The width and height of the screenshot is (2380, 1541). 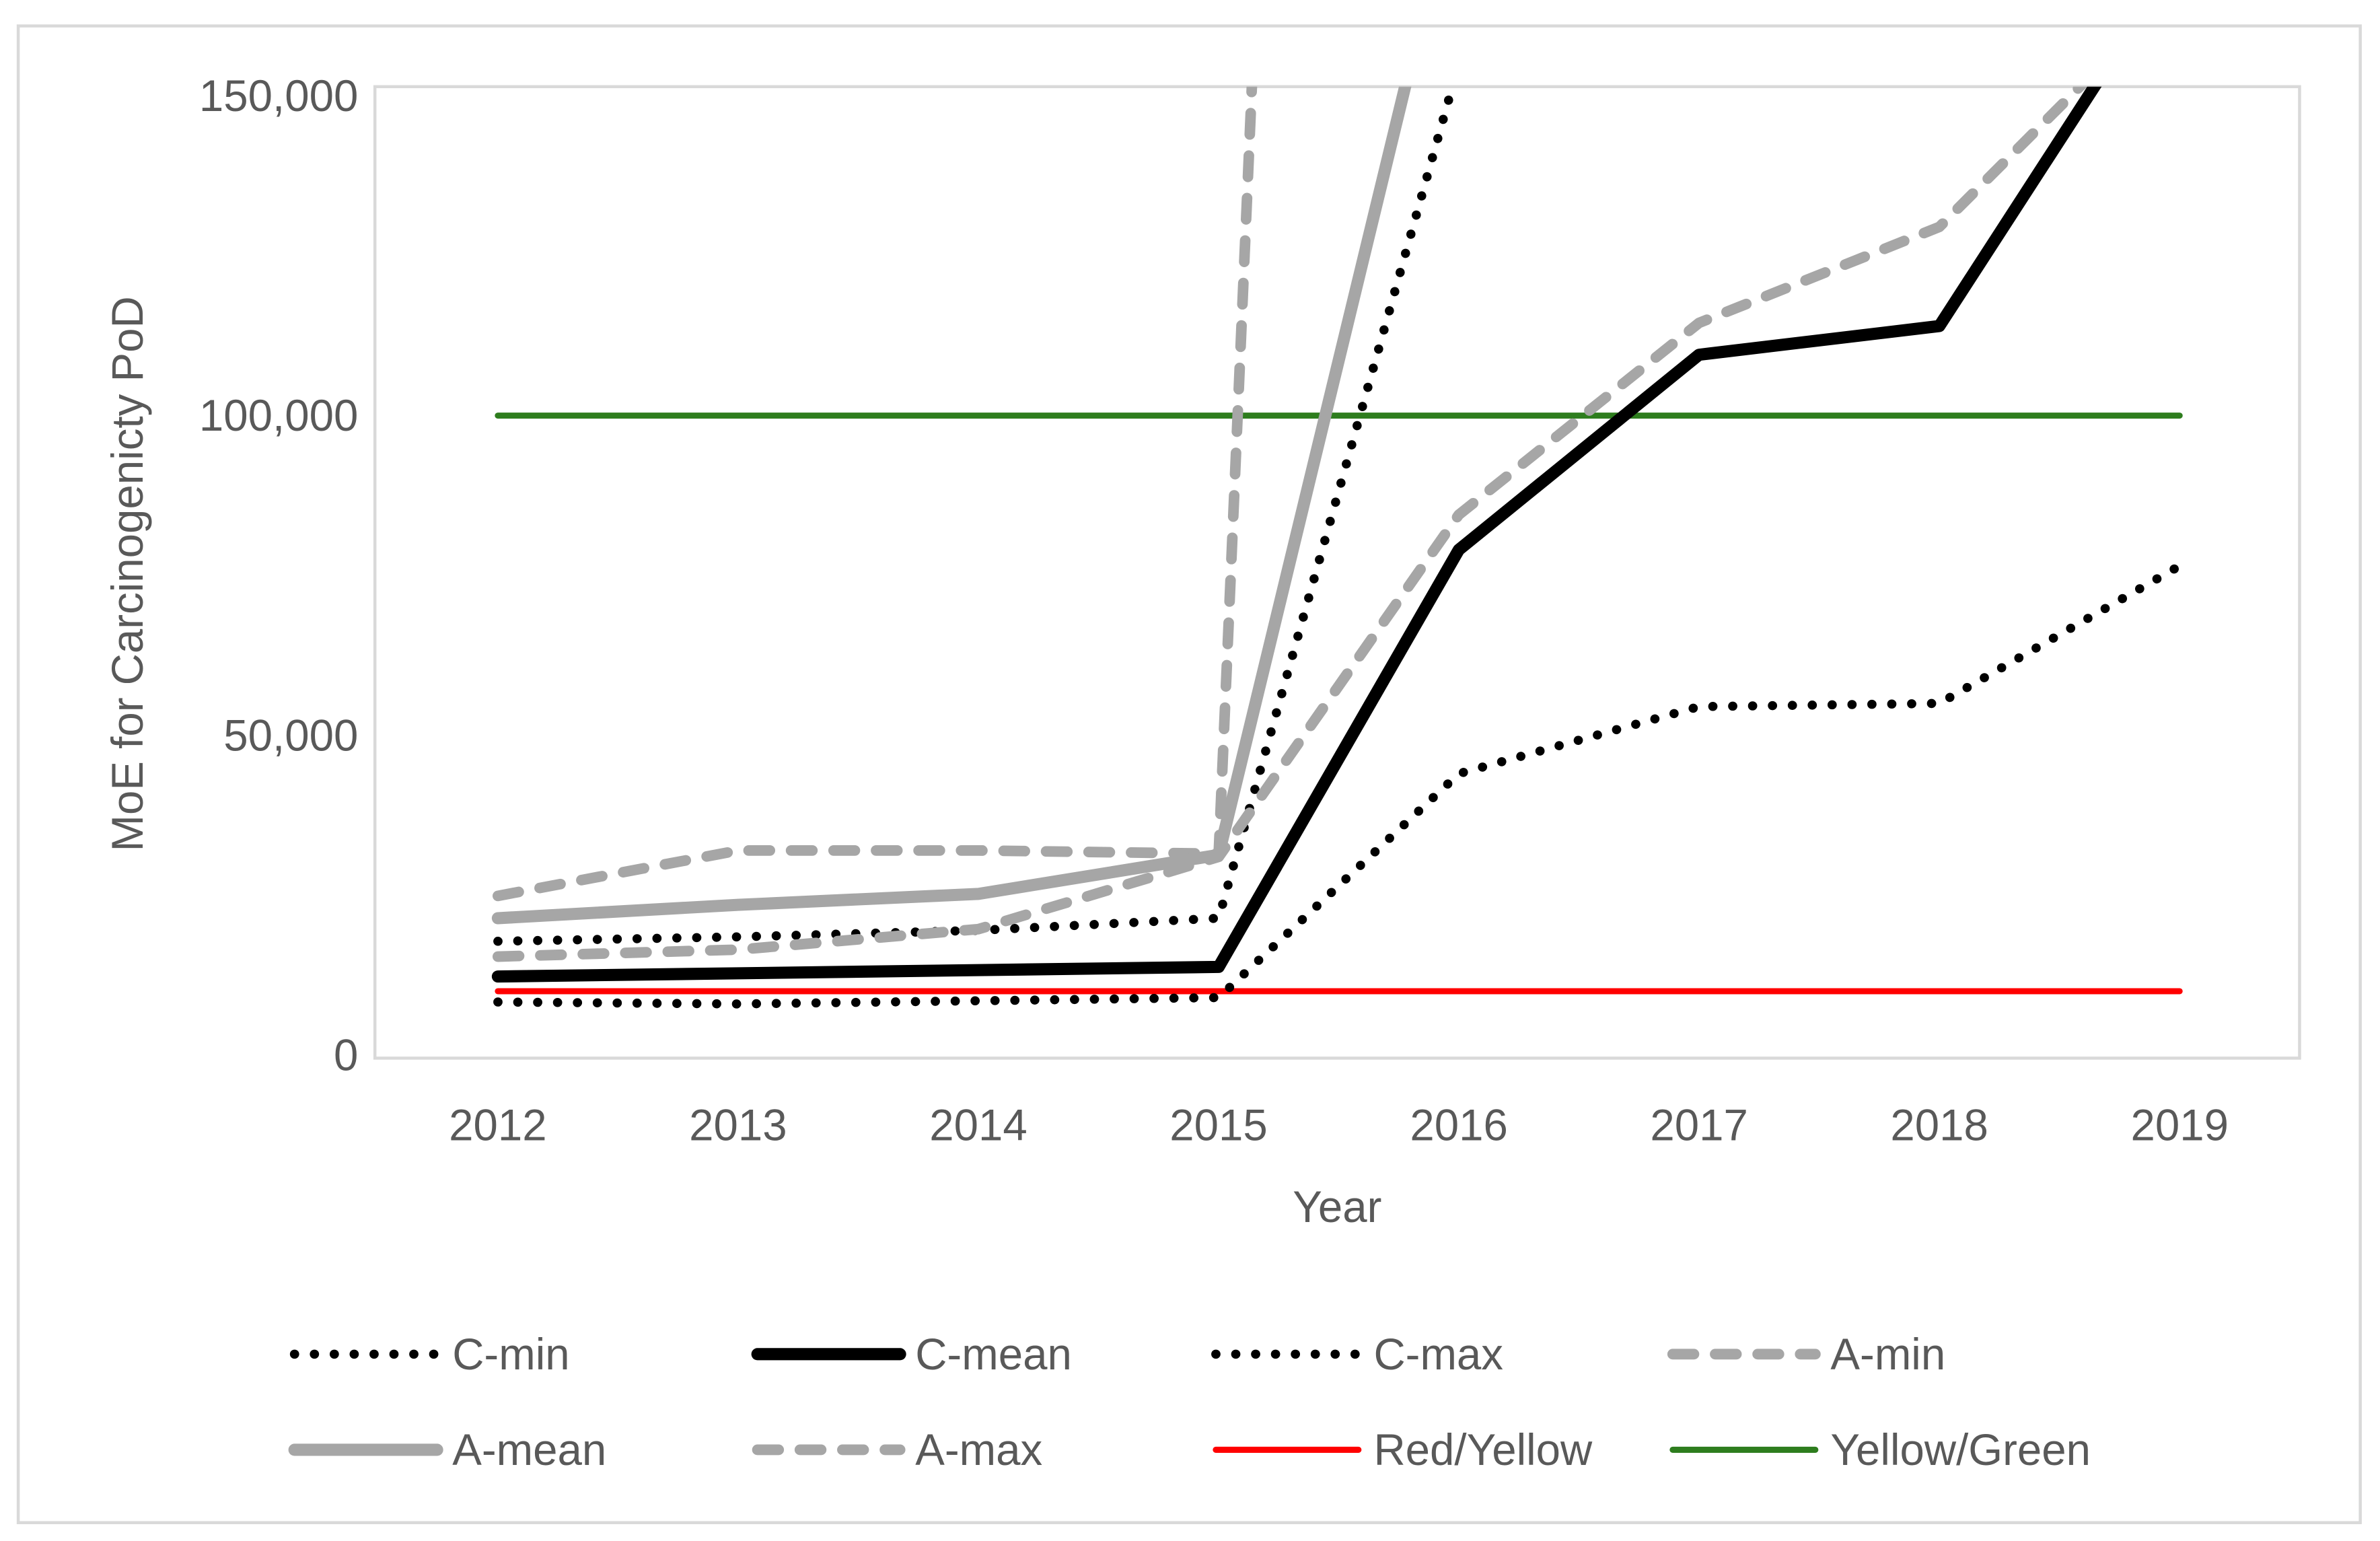 I want to click on x-tick-label: 2014, so click(x=978, y=1124).